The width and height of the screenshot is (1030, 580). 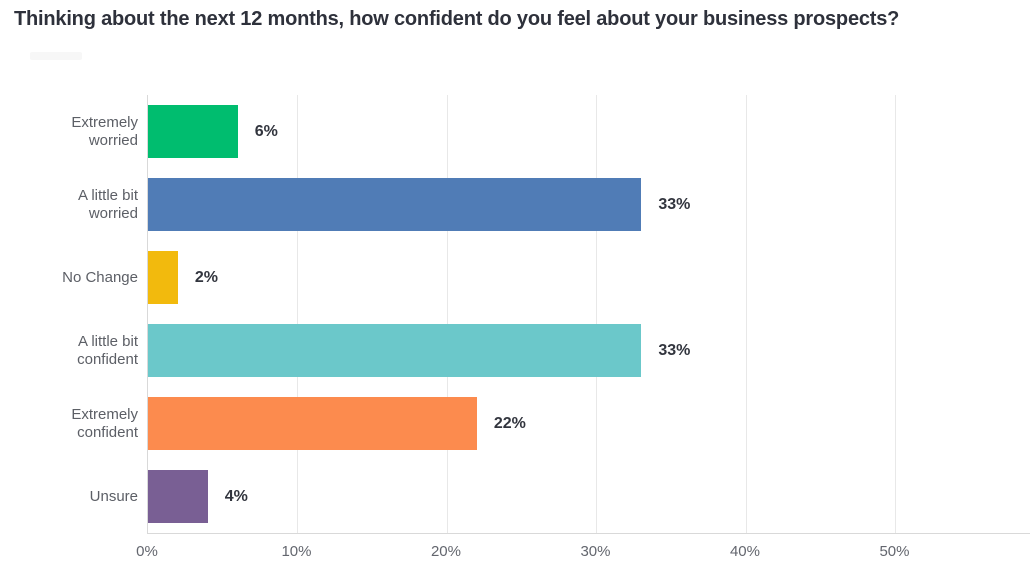 I want to click on x-axis-tick-label: 50%, so click(x=894, y=551).